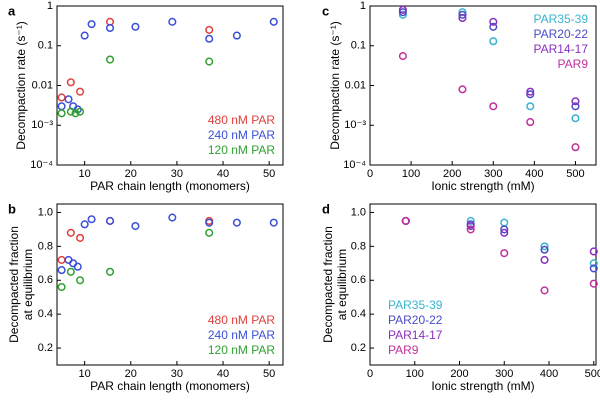  I want to click on y-tick-label: 10⁻³, so click(42, 125).